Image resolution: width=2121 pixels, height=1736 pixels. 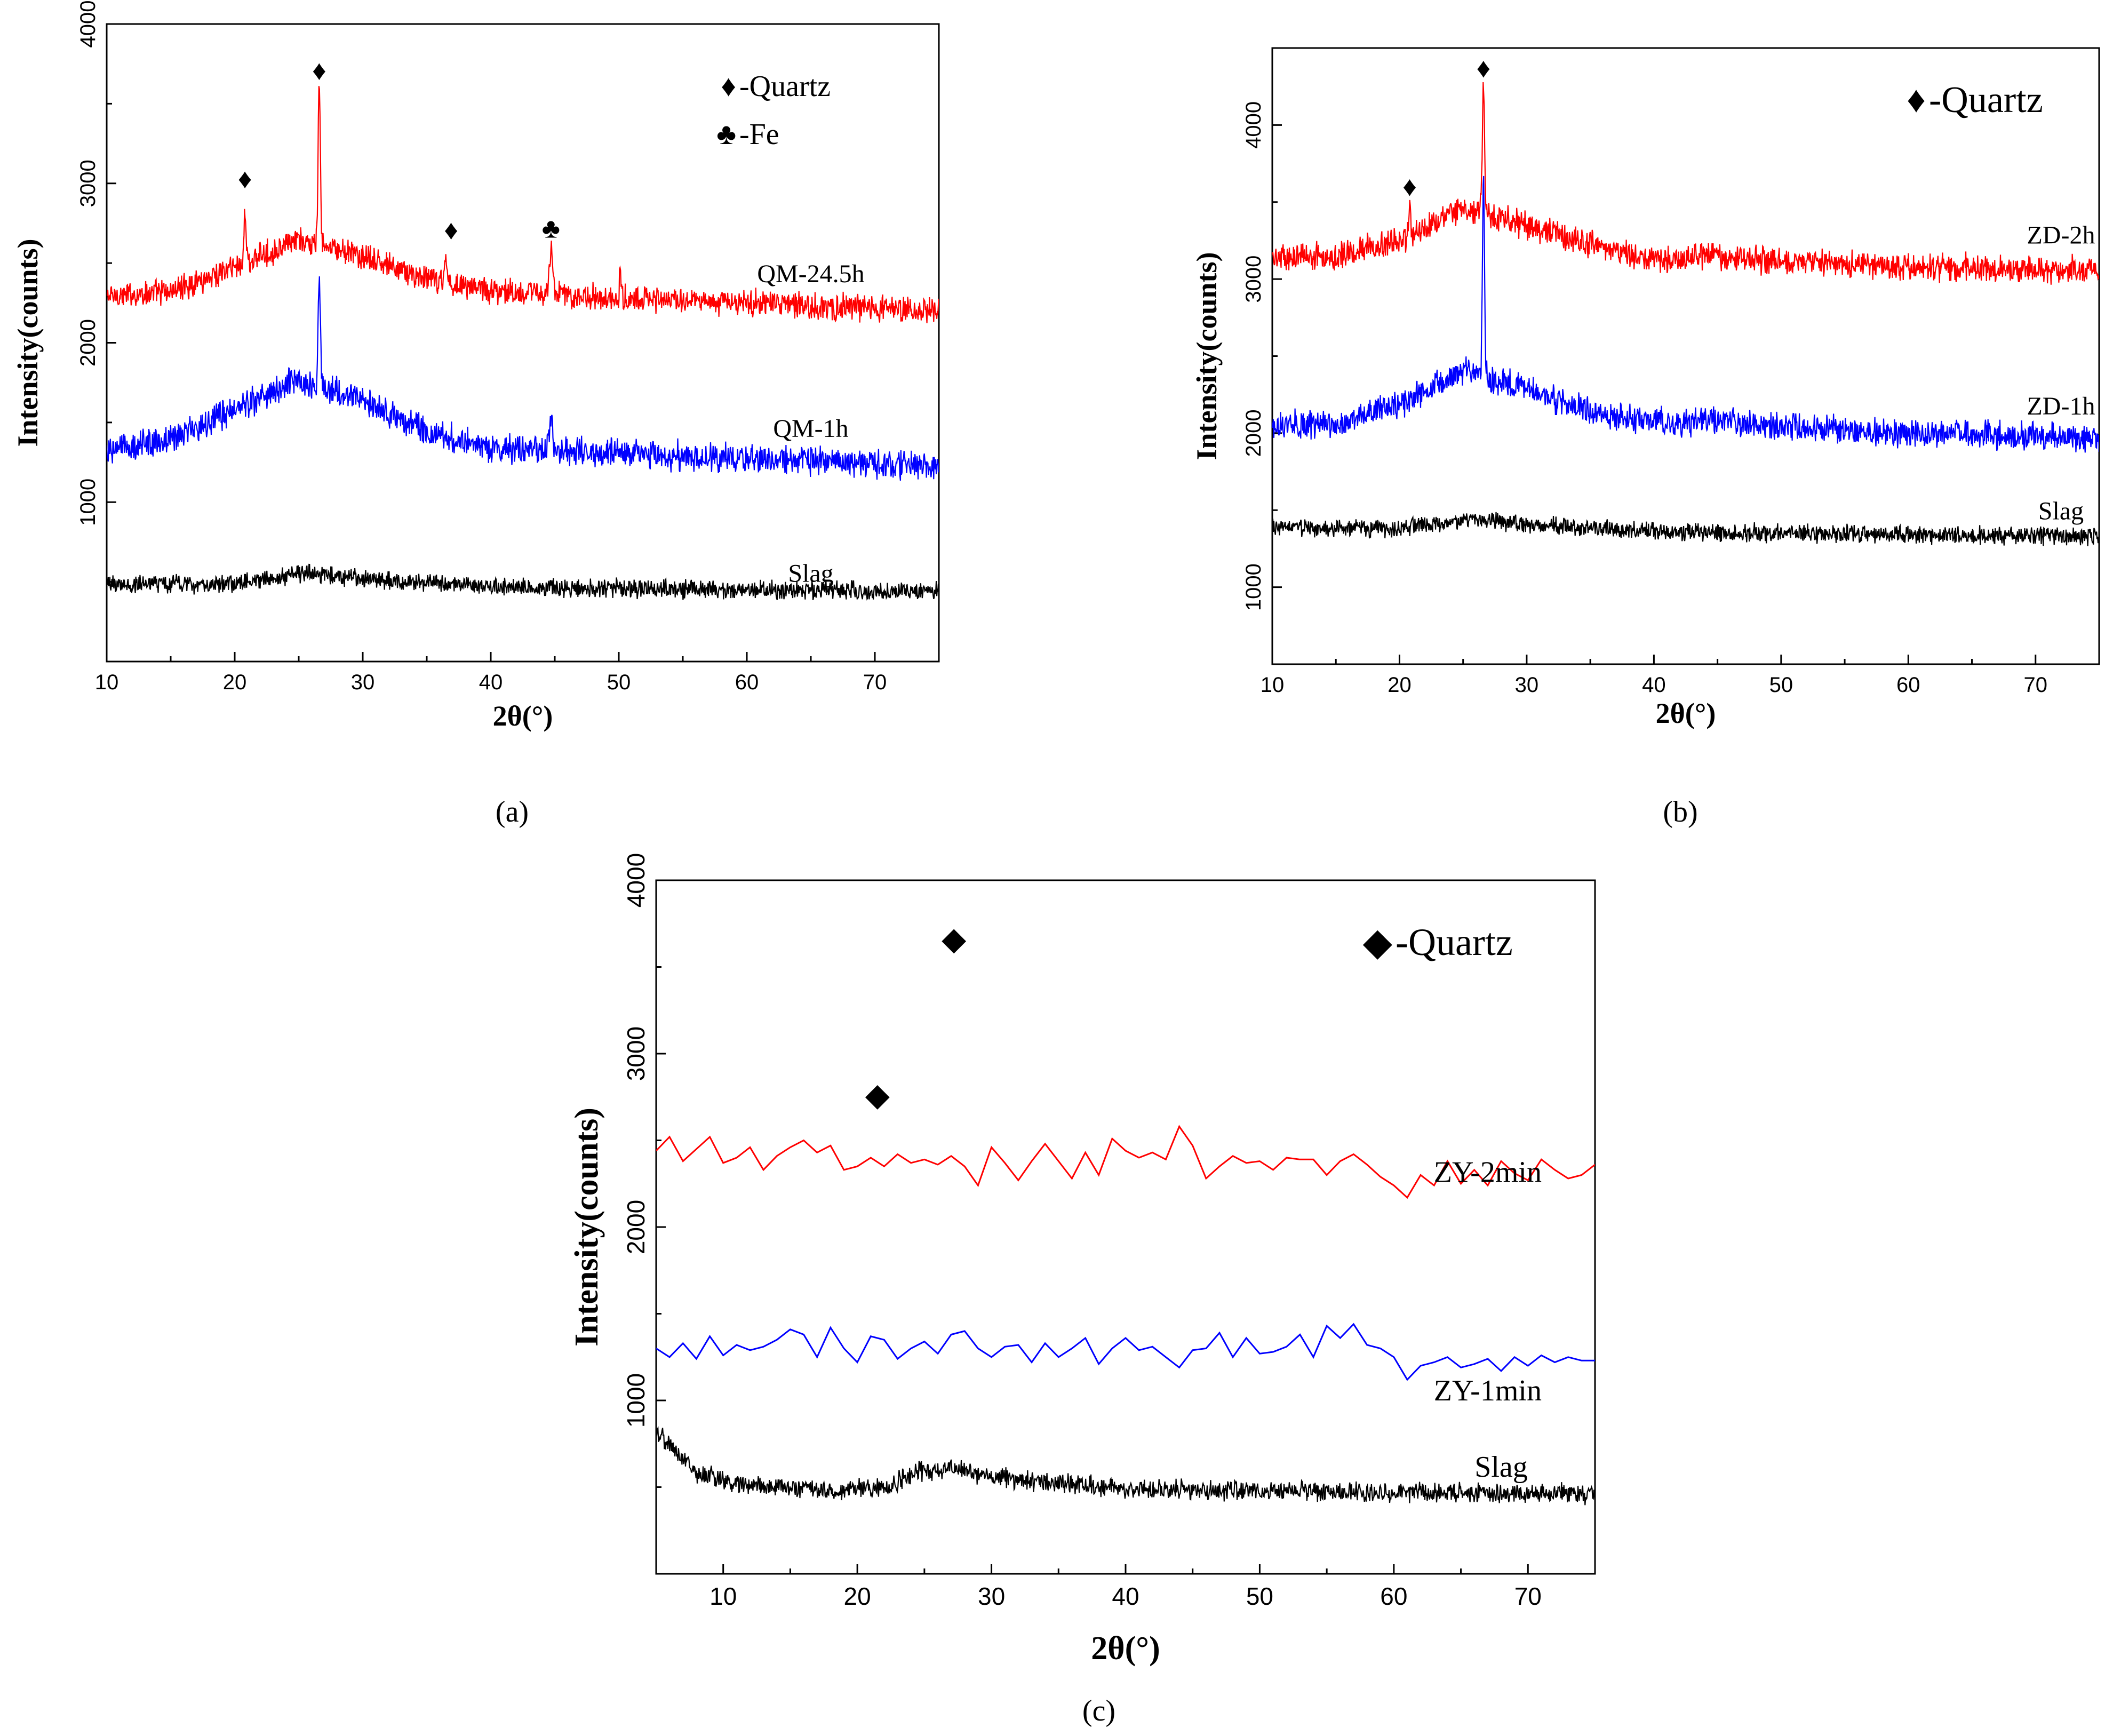 I want to click on series-label: QM-24.5h, so click(x=810, y=274).